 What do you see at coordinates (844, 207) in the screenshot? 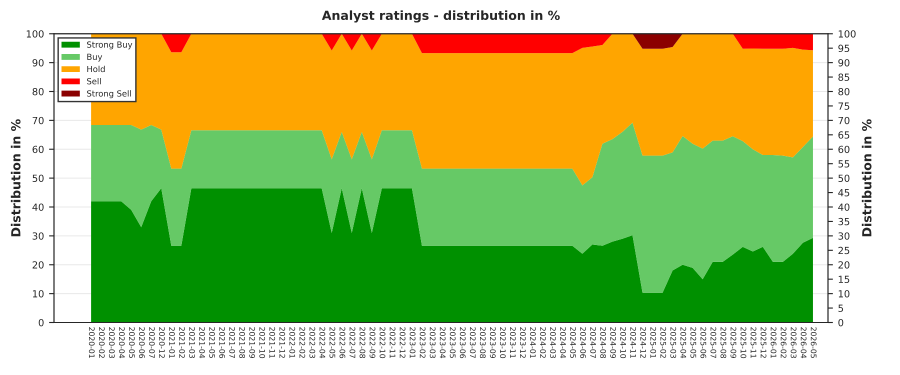
I see `y2-tick-label: 40` at bounding box center [844, 207].